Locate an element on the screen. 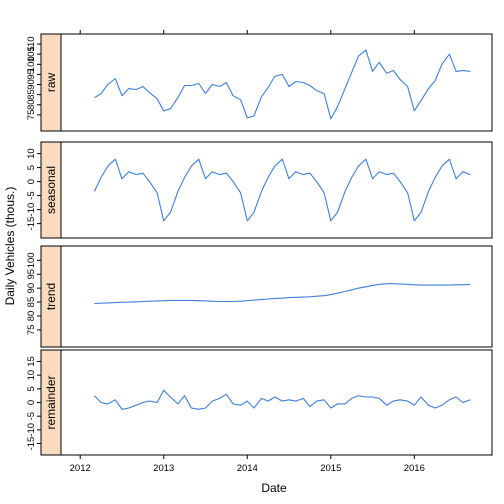  ytick-label-seasonal-4: 5 is located at coordinates (31, 167).